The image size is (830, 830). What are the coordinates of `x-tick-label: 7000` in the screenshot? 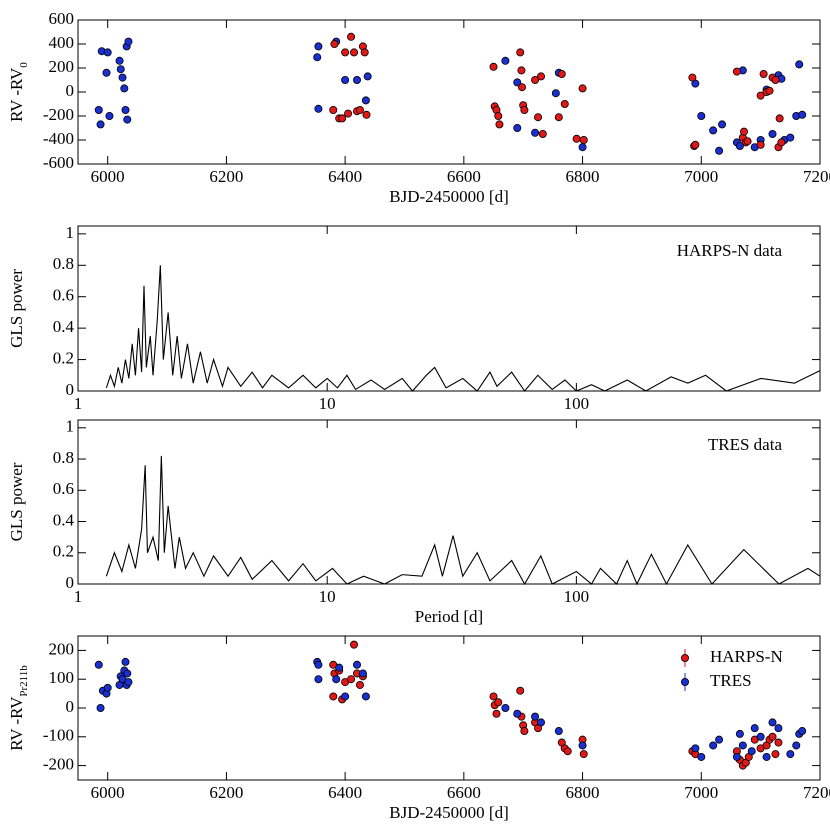 It's located at (701, 176).